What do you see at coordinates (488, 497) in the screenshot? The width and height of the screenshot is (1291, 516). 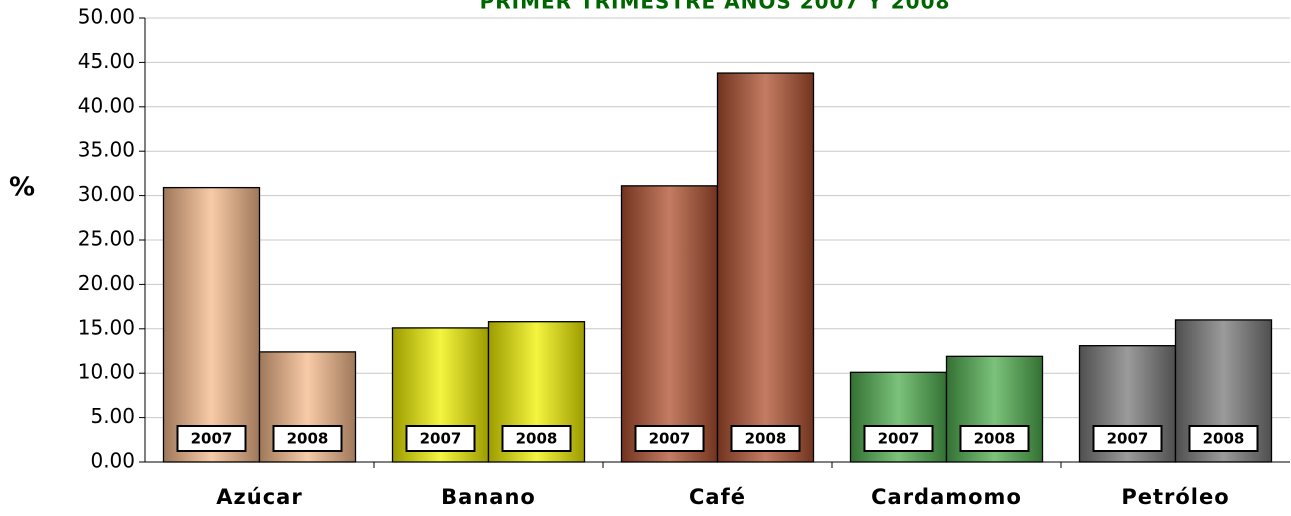 I see `x-tick-label: Banano` at bounding box center [488, 497].